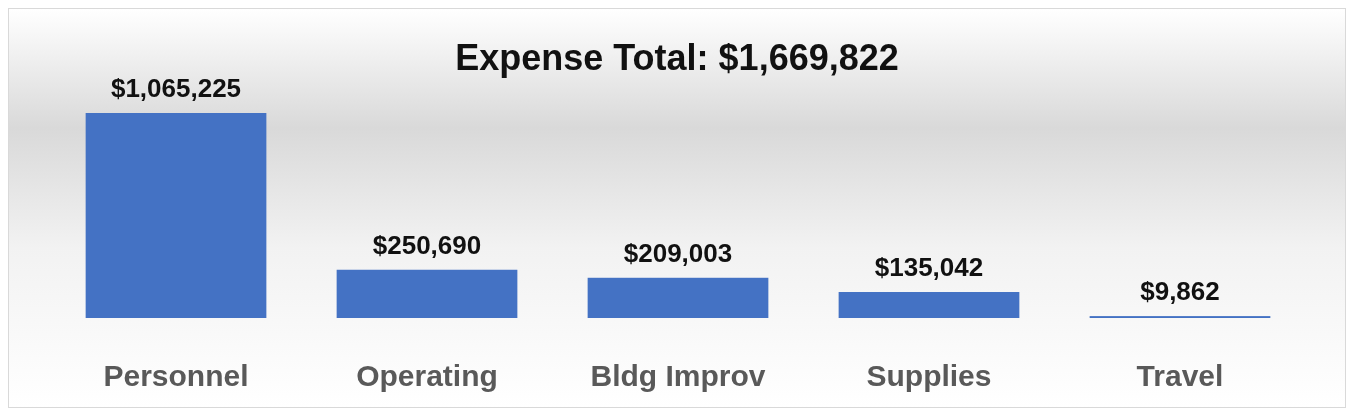 The height and width of the screenshot is (414, 1354). What do you see at coordinates (176, 375) in the screenshot?
I see `x-tick-label: Personnel` at bounding box center [176, 375].